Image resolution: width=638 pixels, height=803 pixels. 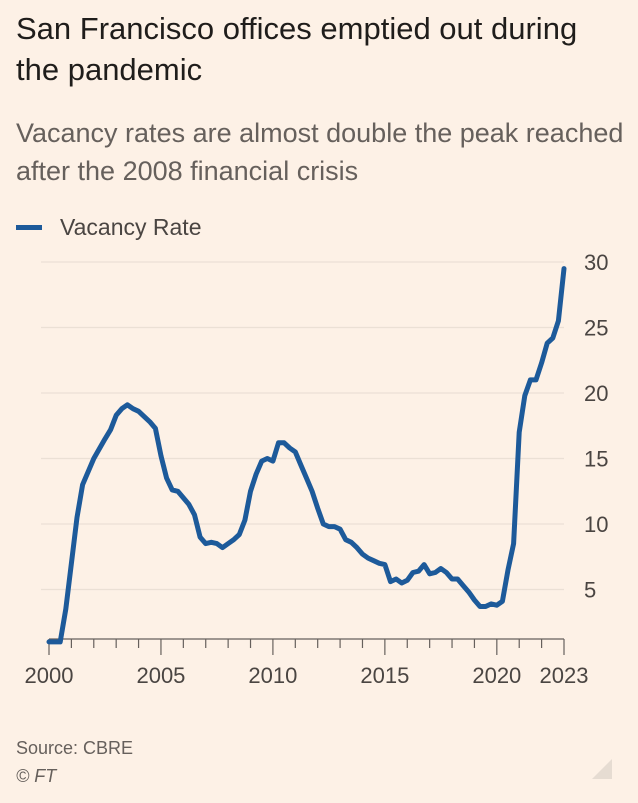 What do you see at coordinates (602, 769) in the screenshot?
I see `resize-corner-icon` at bounding box center [602, 769].